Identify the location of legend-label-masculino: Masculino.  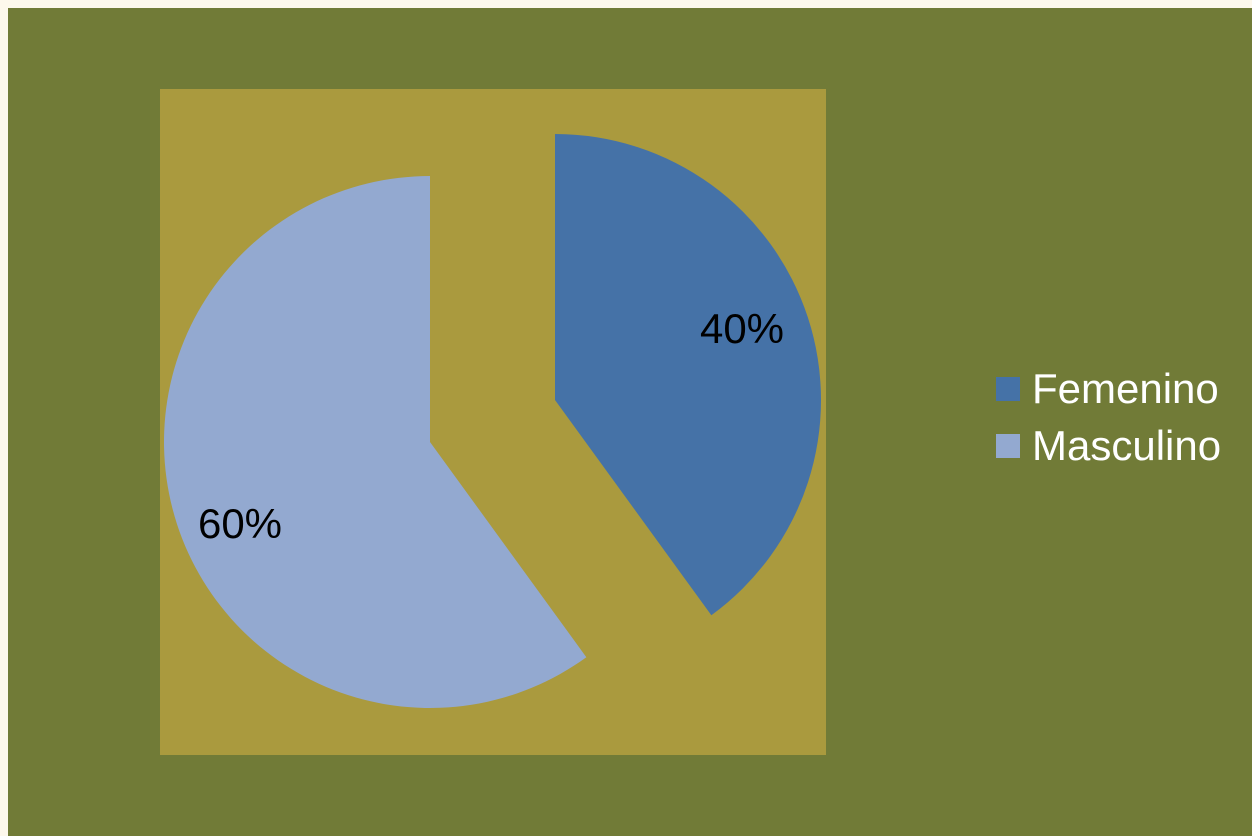
(1127, 445).